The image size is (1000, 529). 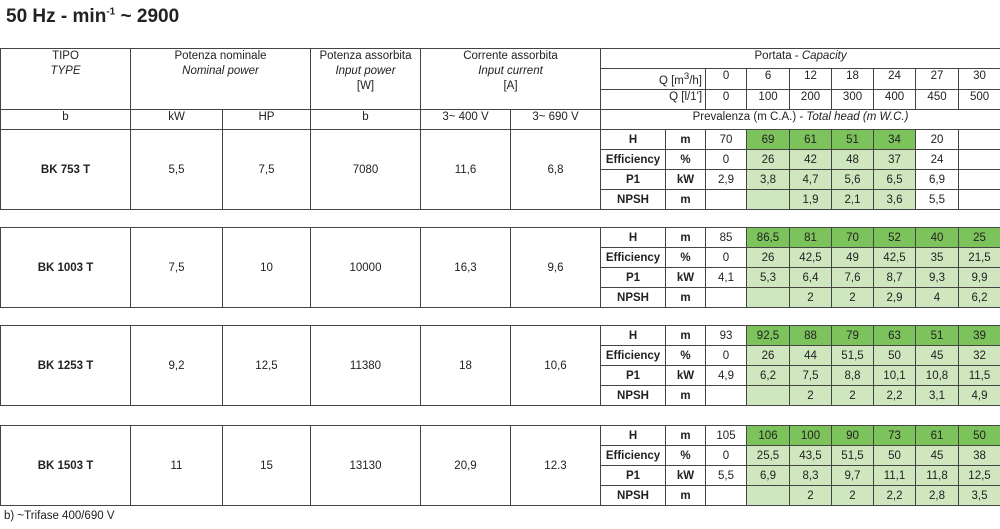 What do you see at coordinates (810, 355) in the screenshot?
I see `value-cell: 44` at bounding box center [810, 355].